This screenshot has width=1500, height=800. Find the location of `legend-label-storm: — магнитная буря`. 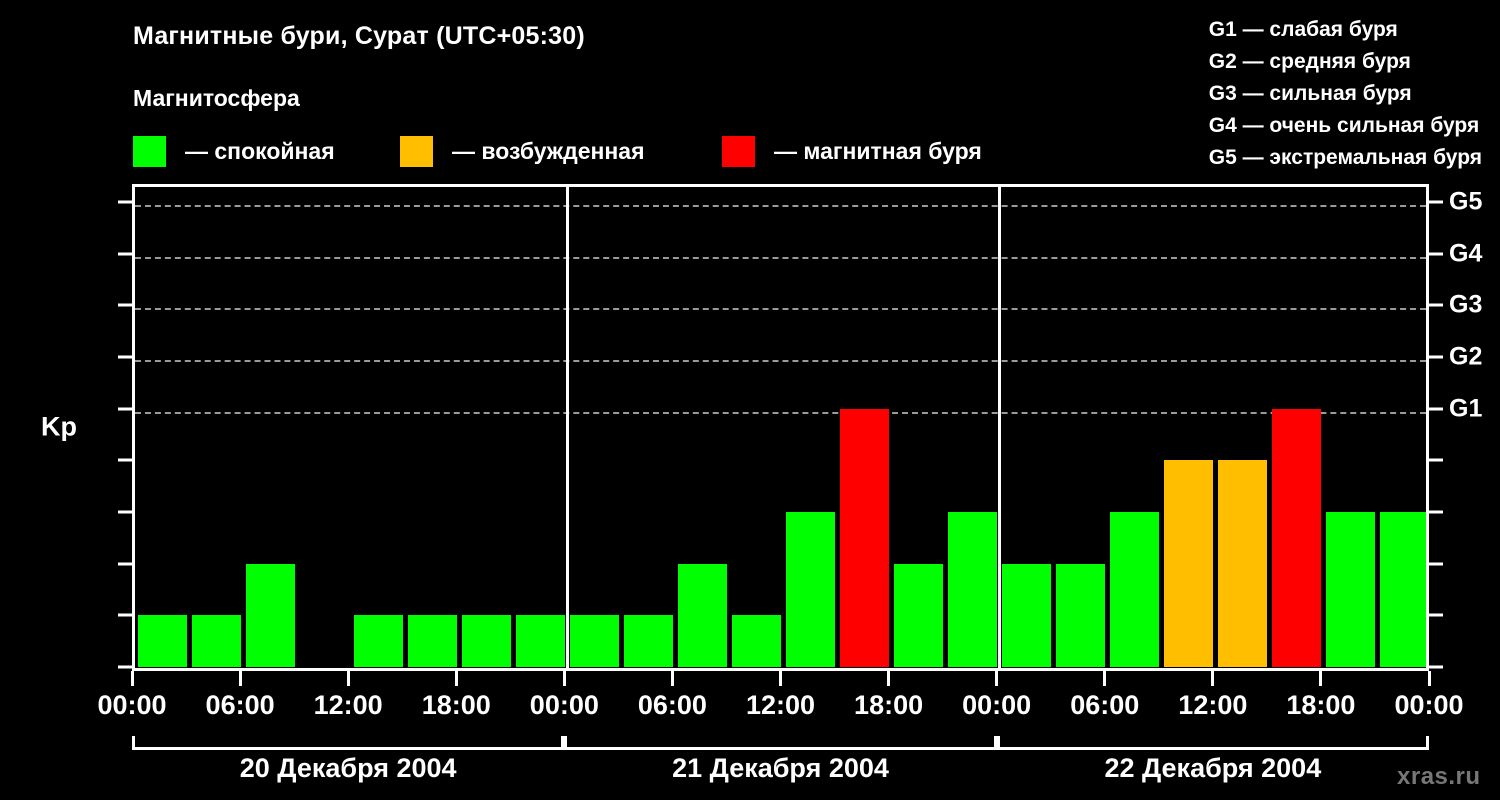

legend-label-storm: — магнитная буря is located at coordinates (878, 150).